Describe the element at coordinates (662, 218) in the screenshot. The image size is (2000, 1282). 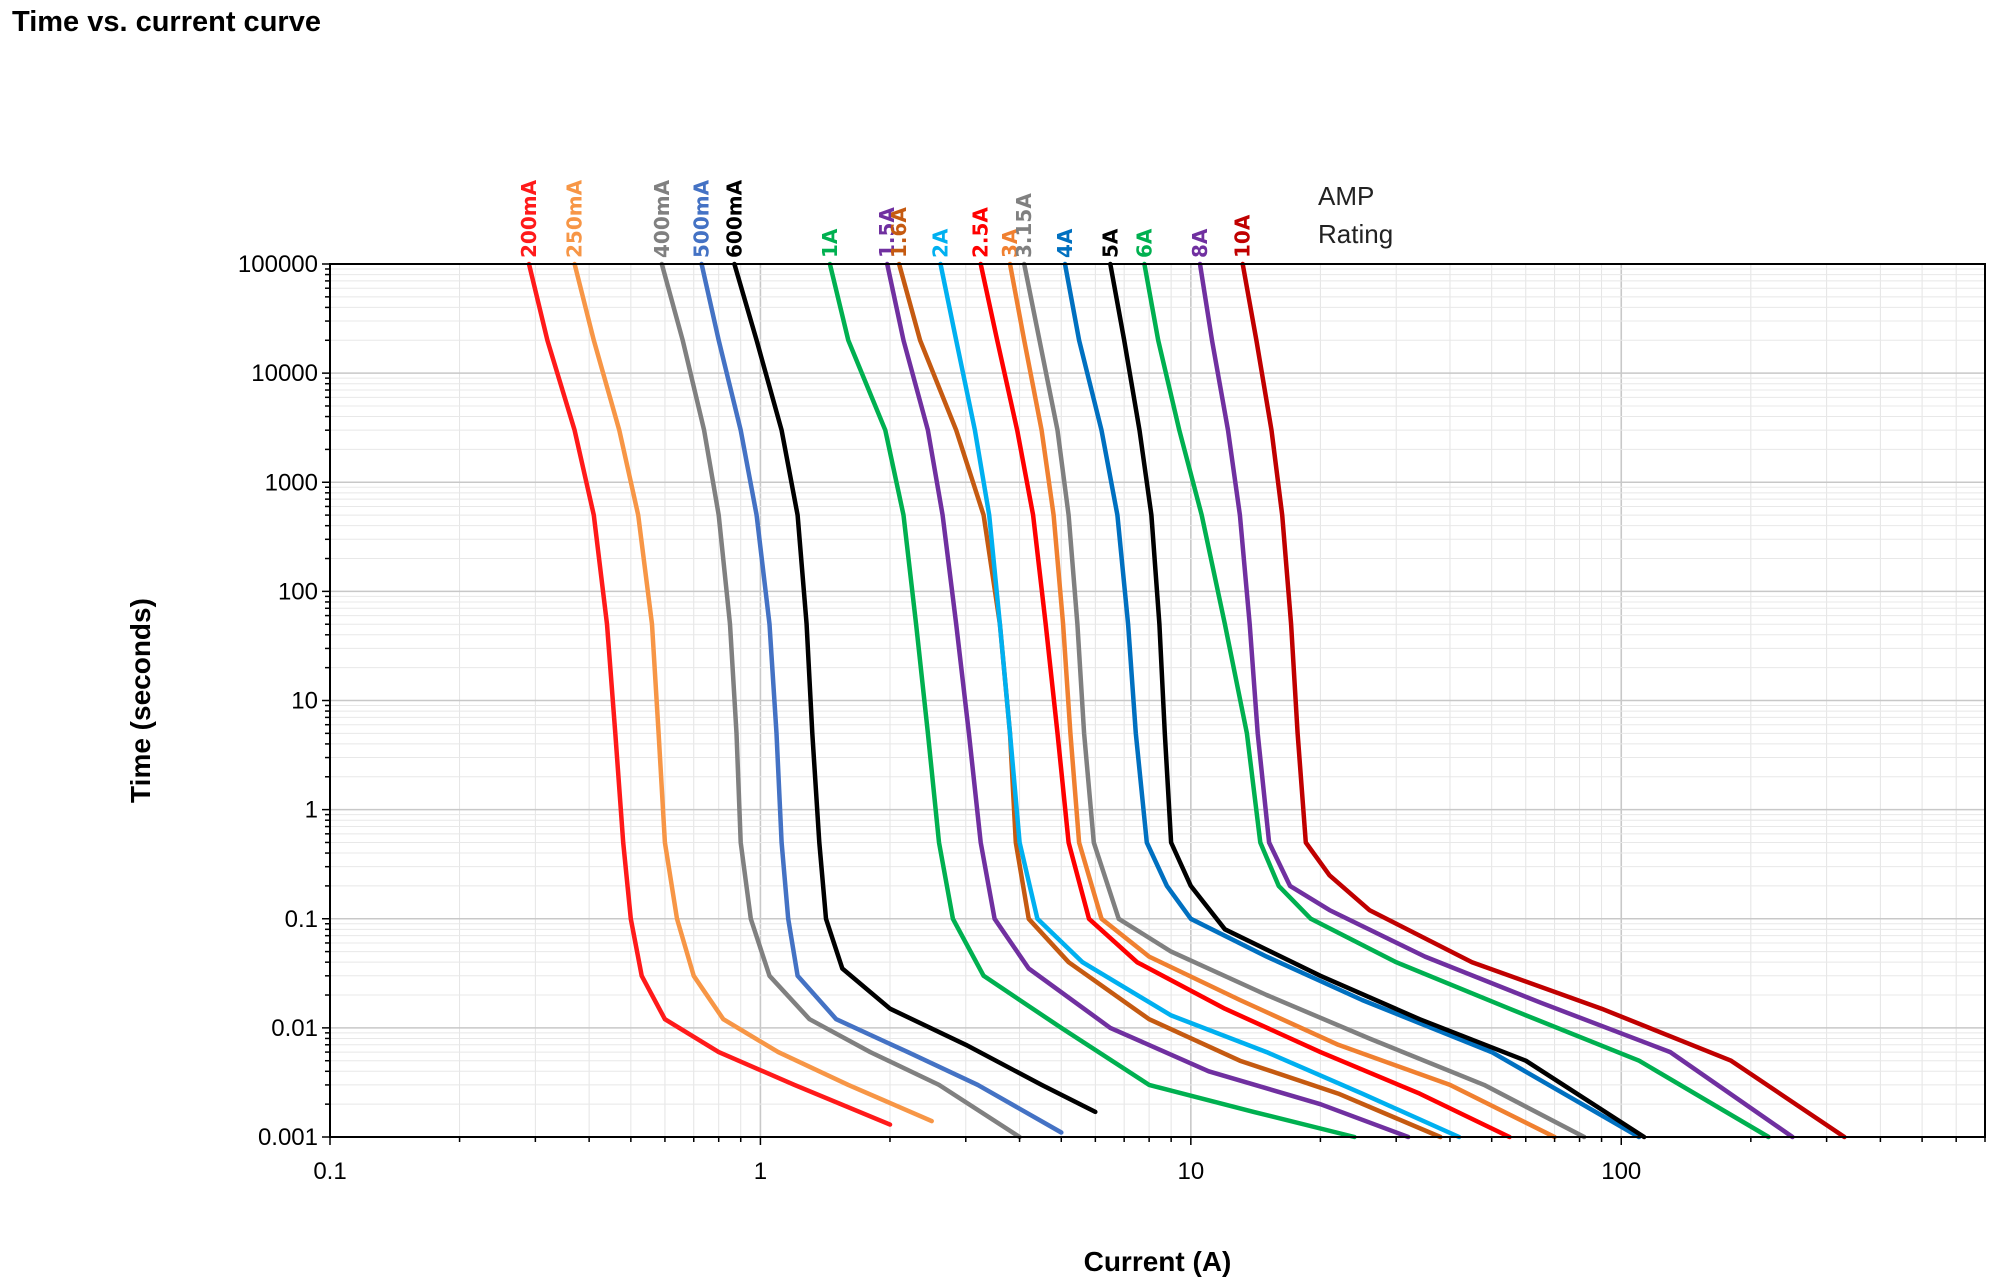
I see `series-label-400mA: 400mA` at that location.